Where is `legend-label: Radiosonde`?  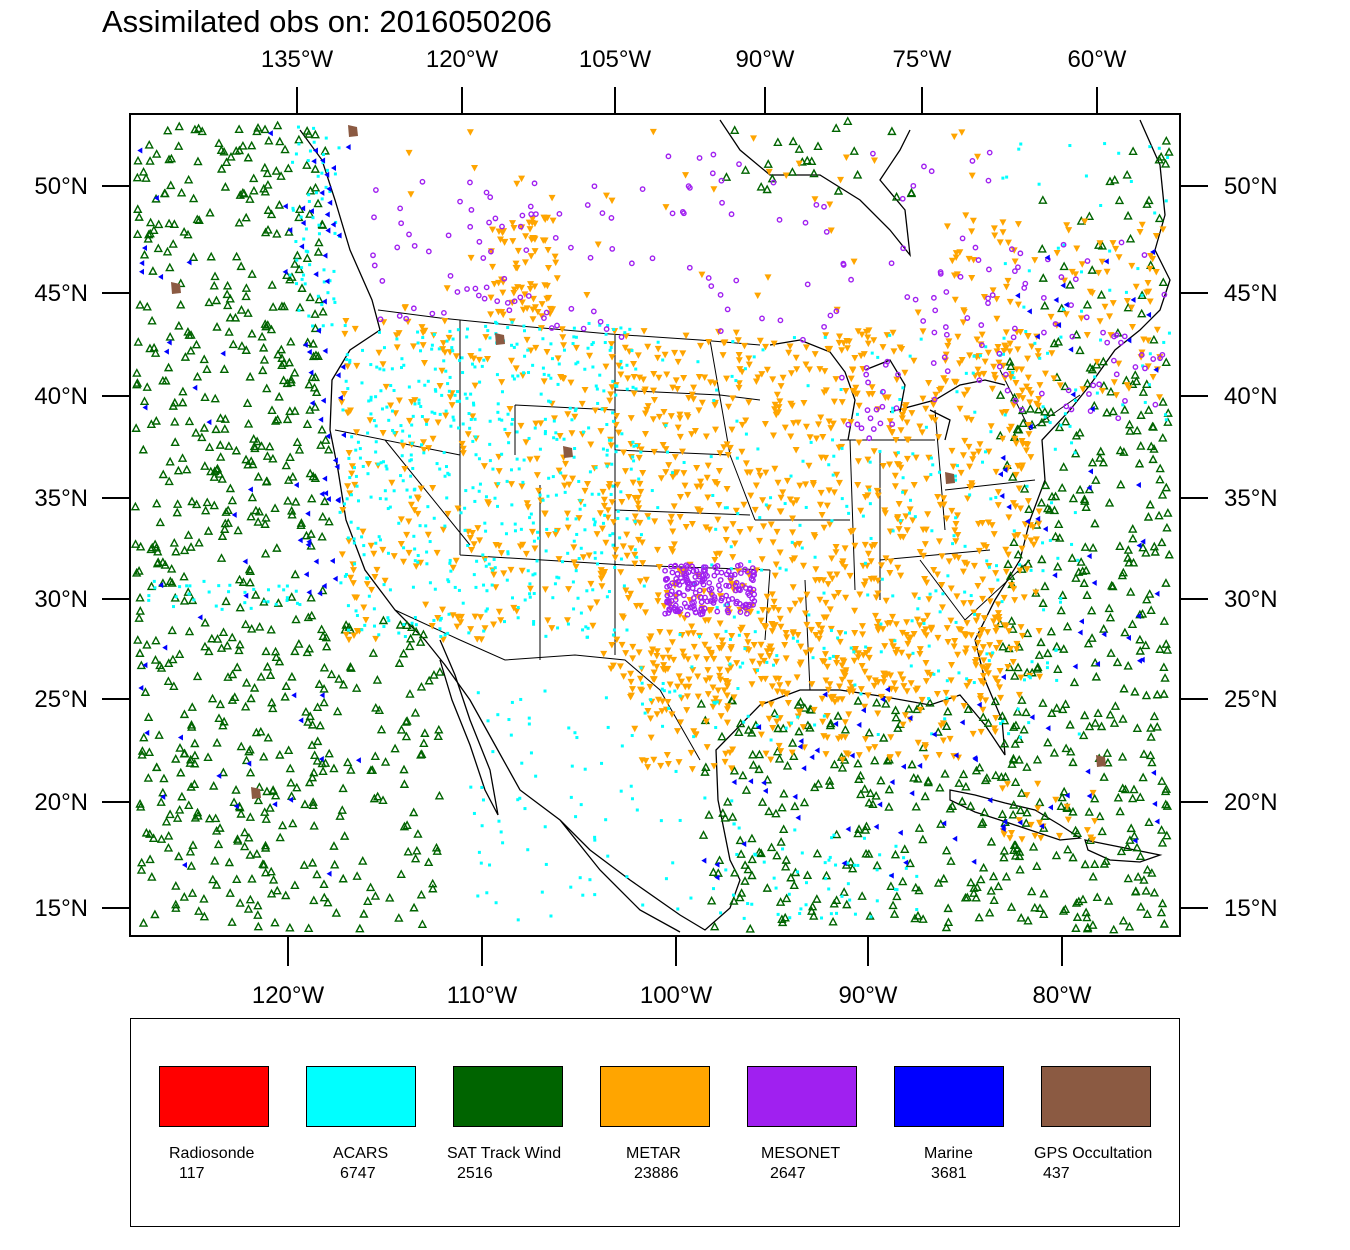
legend-label: Radiosonde is located at coordinates (212, 1153).